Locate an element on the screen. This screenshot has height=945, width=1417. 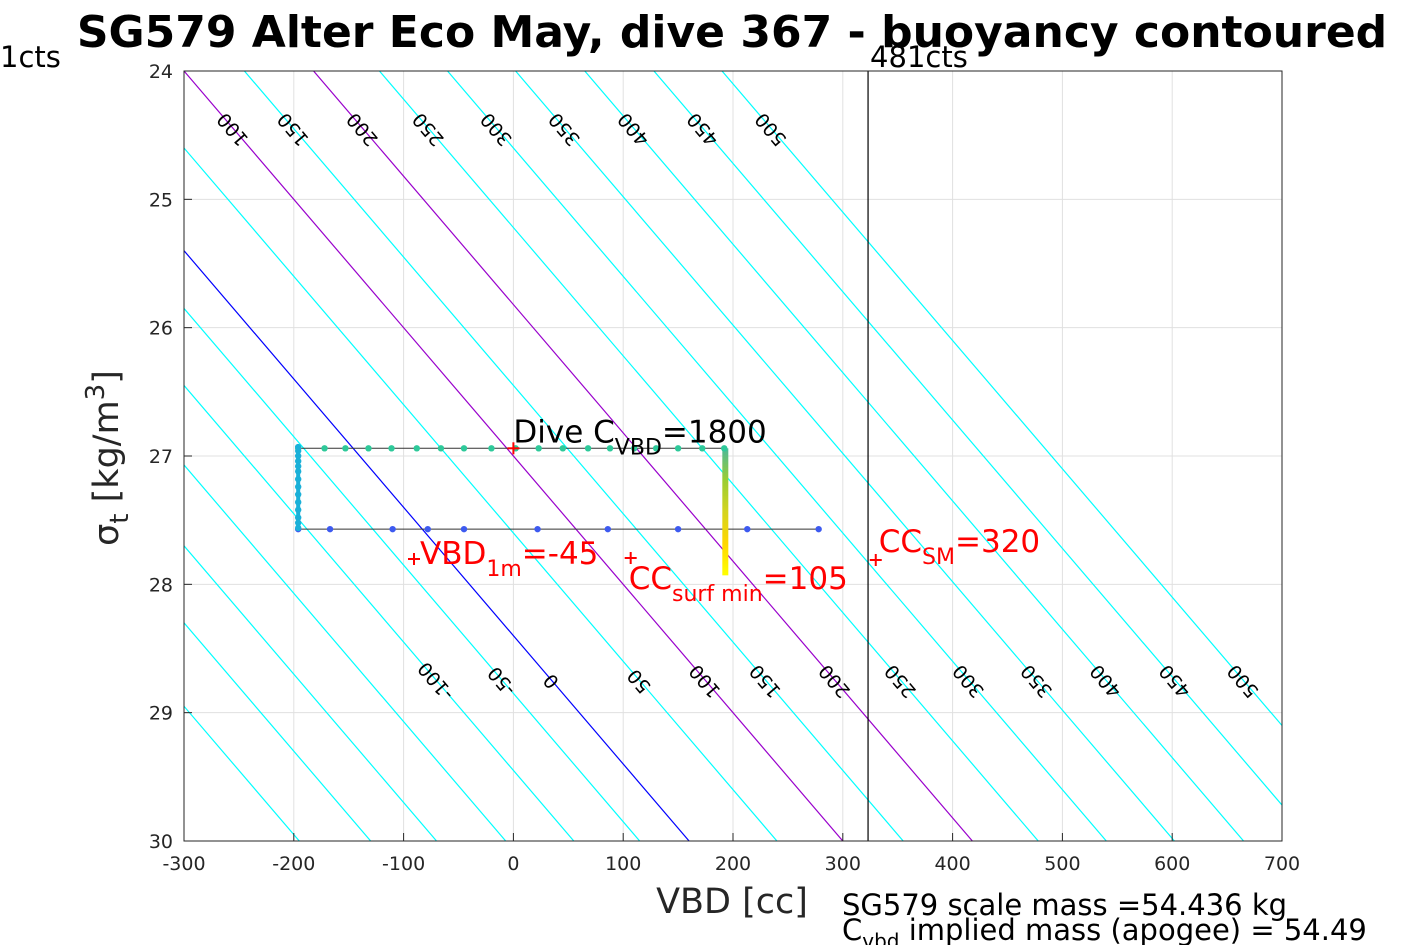
x-tick-label: 500 is located at coordinates (1062, 864).